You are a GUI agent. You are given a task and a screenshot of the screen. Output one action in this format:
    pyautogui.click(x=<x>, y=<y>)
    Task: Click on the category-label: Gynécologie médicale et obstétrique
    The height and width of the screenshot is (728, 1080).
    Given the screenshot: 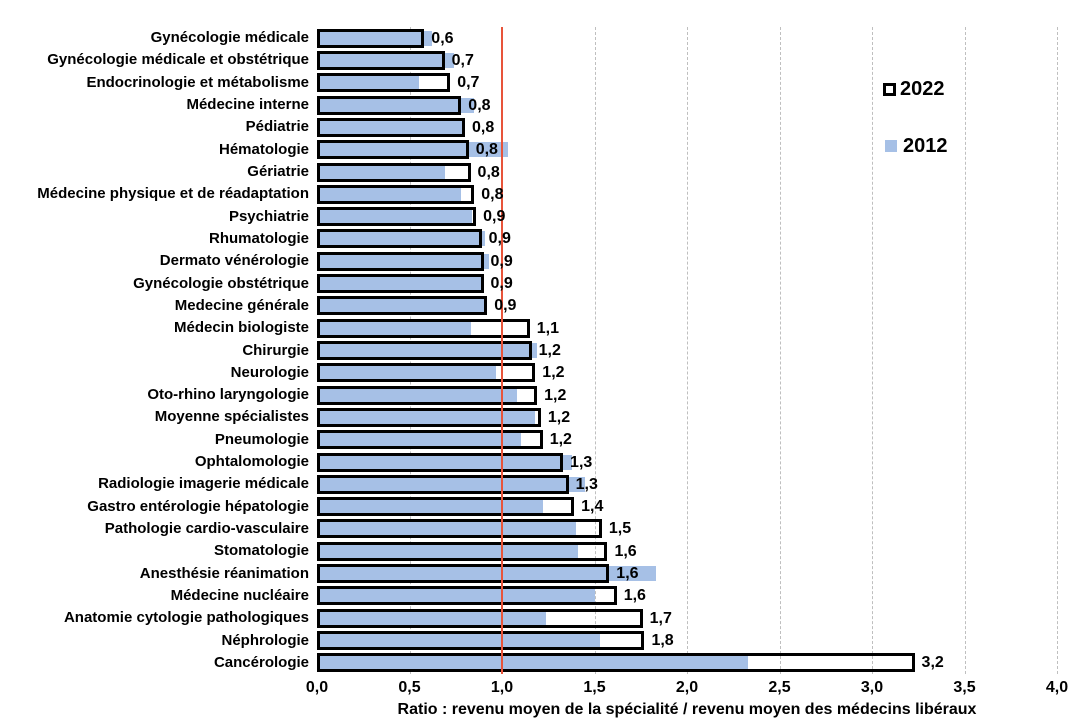 What is the action you would take?
    pyautogui.click(x=178, y=60)
    